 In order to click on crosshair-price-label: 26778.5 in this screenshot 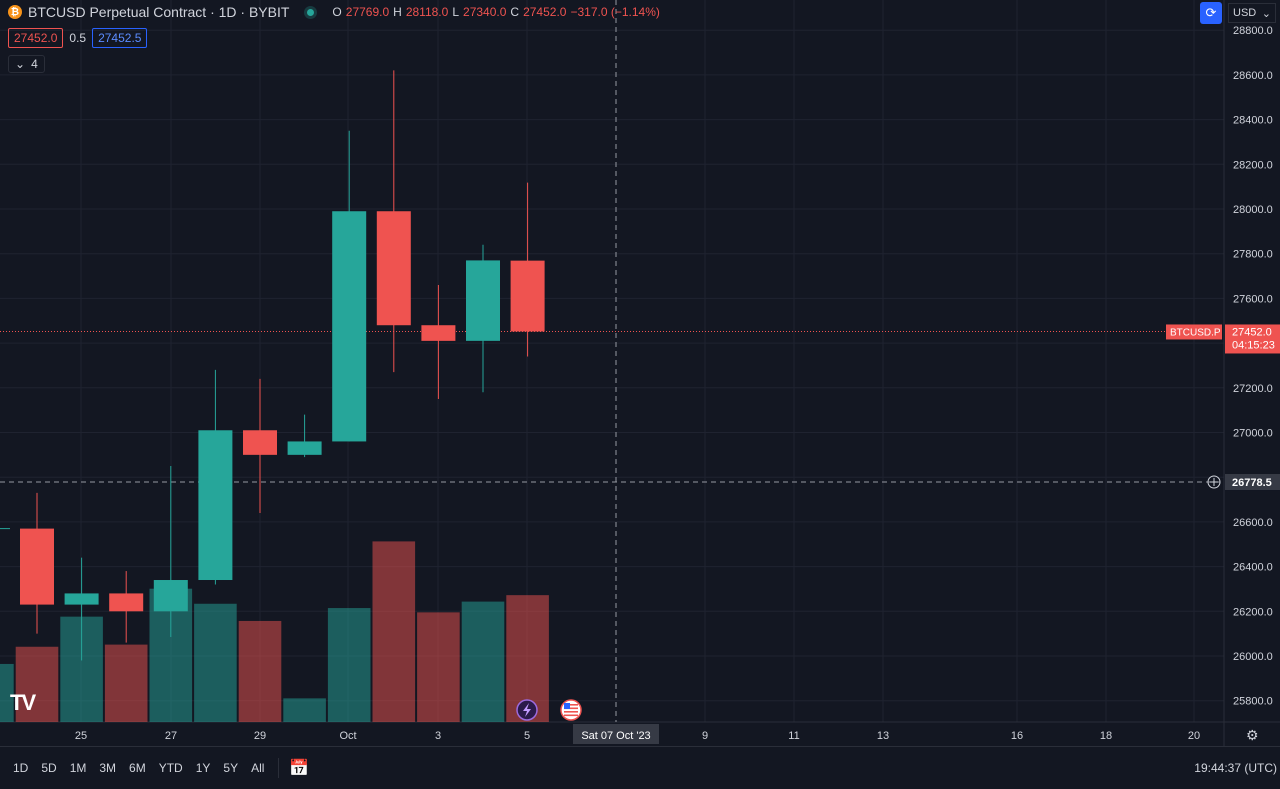, I will do `click(1252, 483)`.